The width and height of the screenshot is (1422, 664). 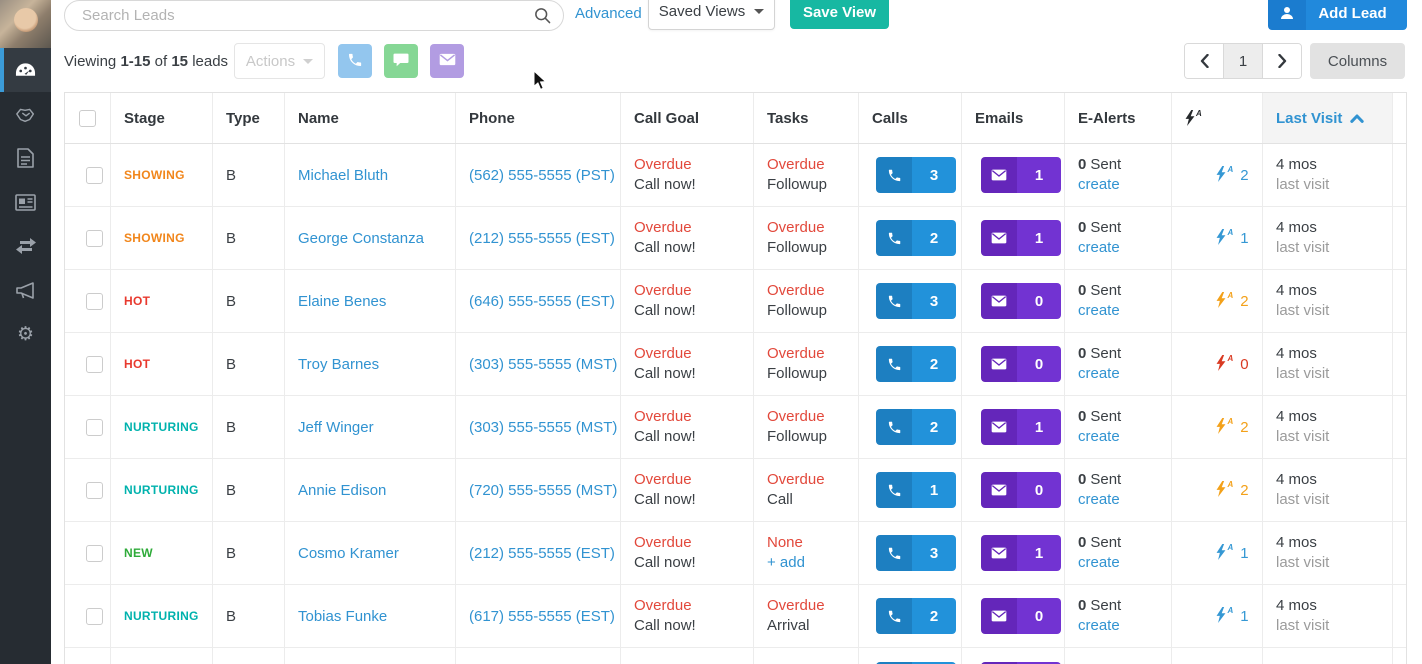 I want to click on header-type: Type, so click(x=249, y=118).